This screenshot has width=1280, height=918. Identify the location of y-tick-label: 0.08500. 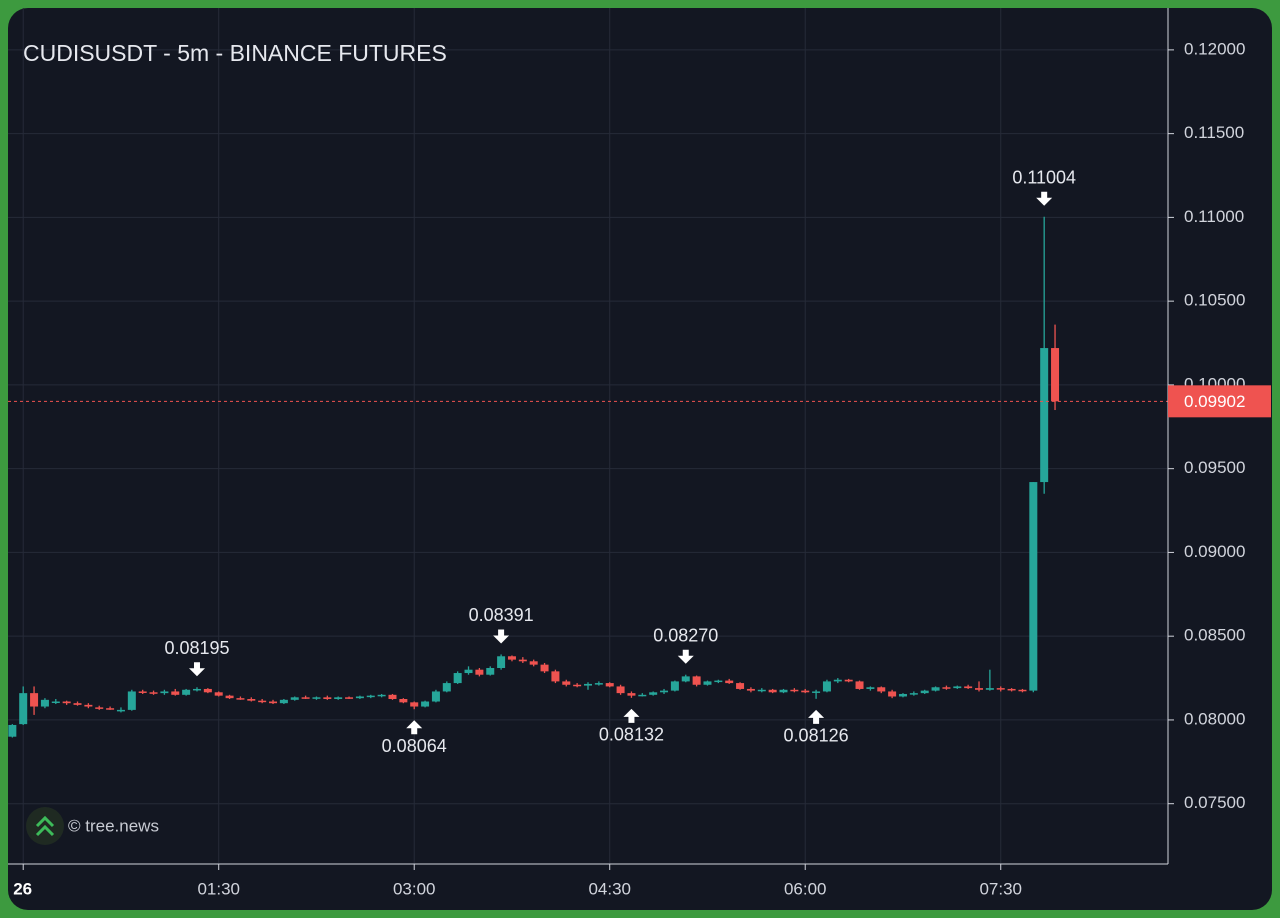
(1214, 635).